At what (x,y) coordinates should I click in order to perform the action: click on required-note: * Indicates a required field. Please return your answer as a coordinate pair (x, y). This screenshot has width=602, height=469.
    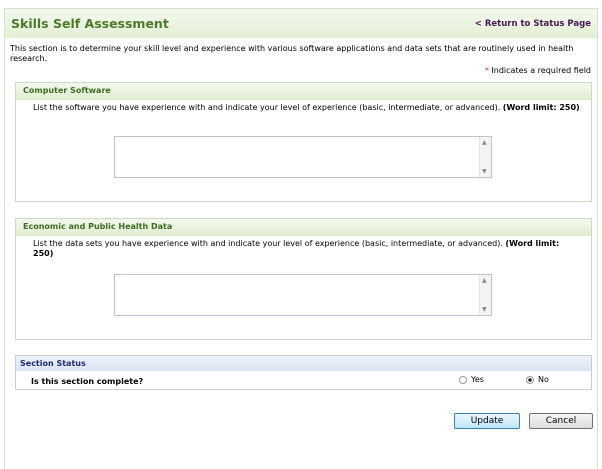
    Looking at the image, I should click on (537, 70).